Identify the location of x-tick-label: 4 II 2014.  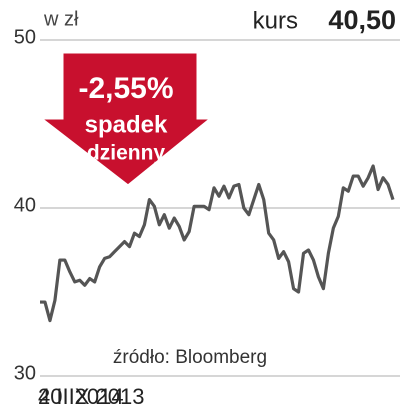
(81, 396).